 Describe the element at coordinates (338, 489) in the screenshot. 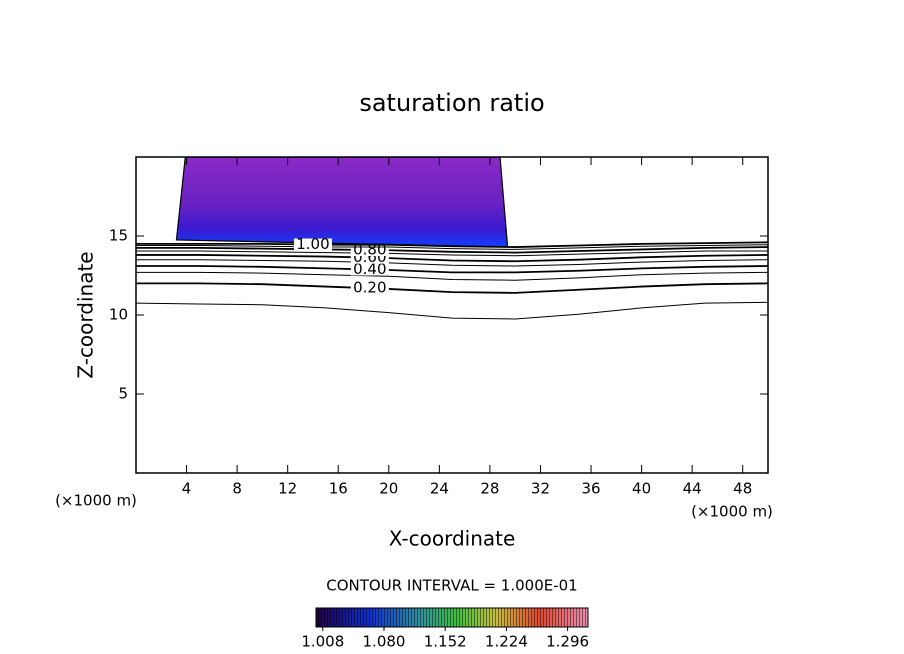

I see `x-tick-label: 16` at that location.